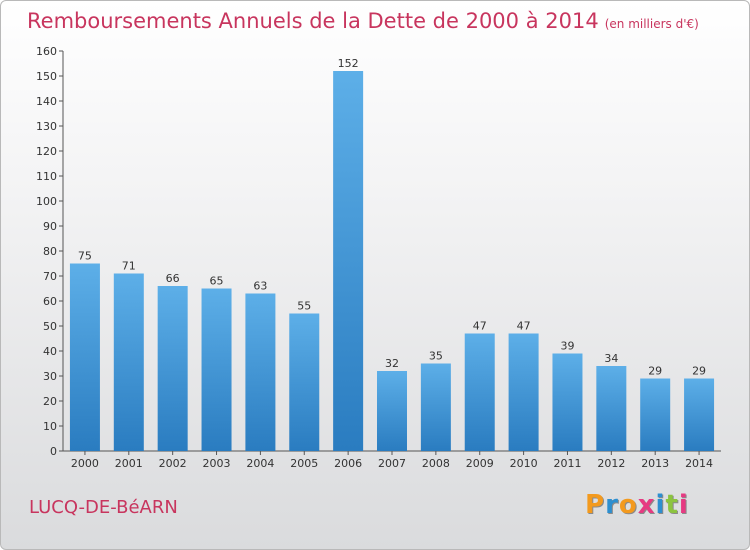 Image resolution: width=750 pixels, height=550 pixels. I want to click on x-tick-label: 2001, so click(129, 463).